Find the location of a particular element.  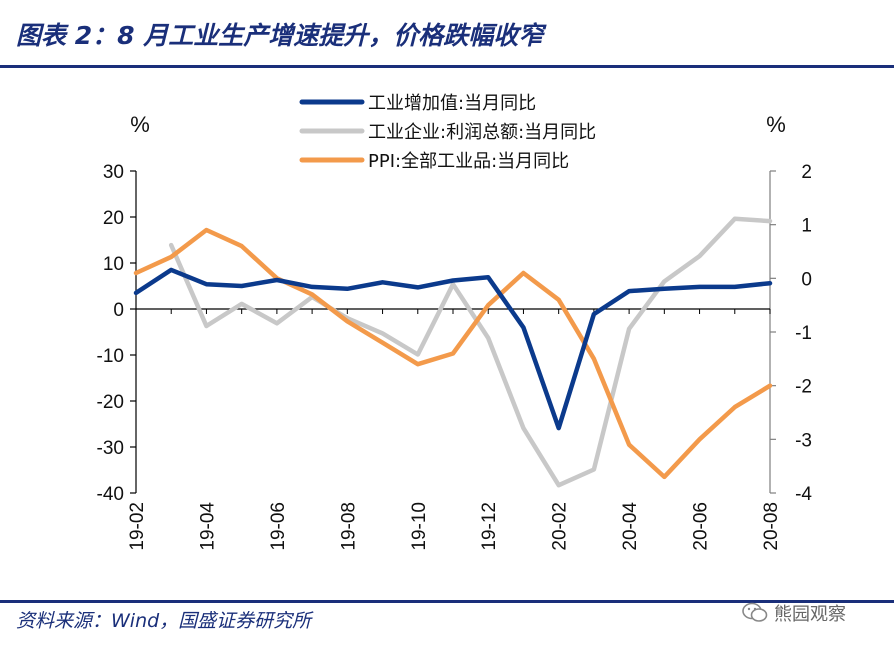

right-axis-unit: % is located at coordinates (776, 124).